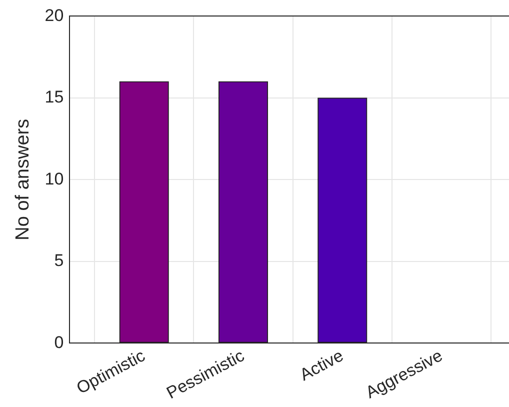 Image resolution: width=509 pixels, height=407 pixels. Describe the element at coordinates (59, 260) in the screenshot. I see `y-tick-label: 5` at that location.